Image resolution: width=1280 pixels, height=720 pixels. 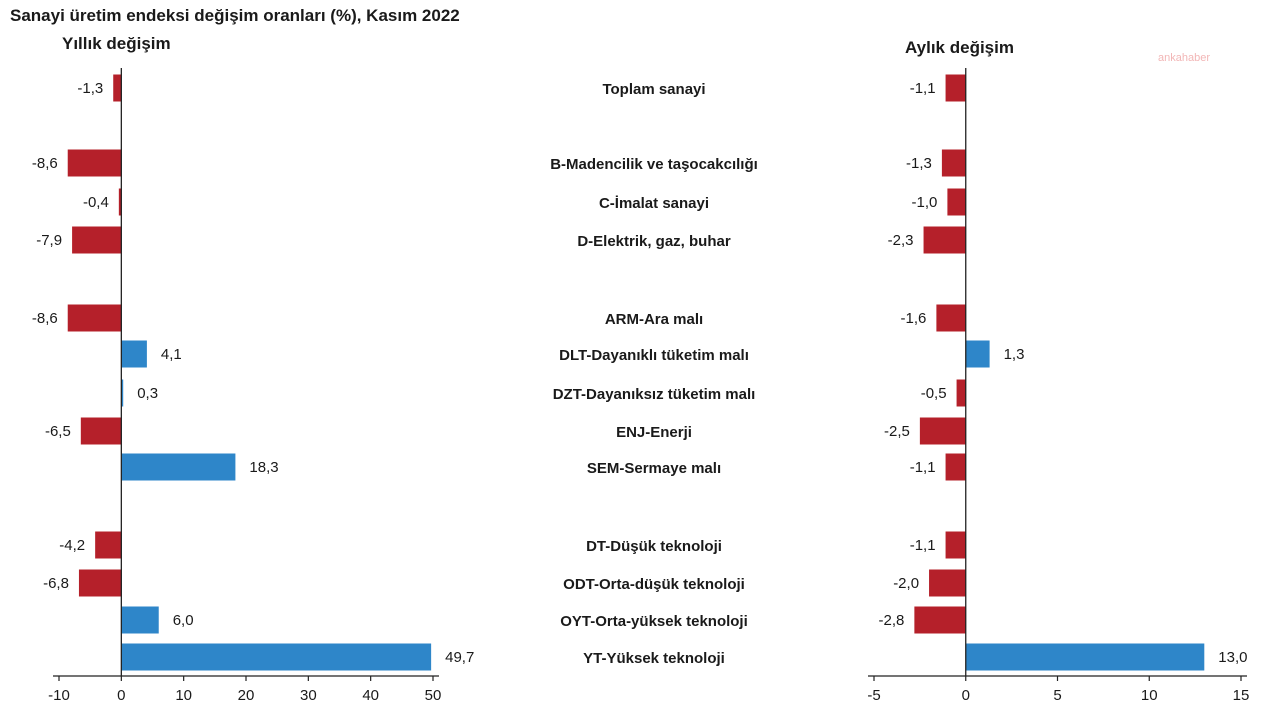 I want to click on category-label: DZT-Dayanıksız tüketim malı, so click(x=654, y=394).